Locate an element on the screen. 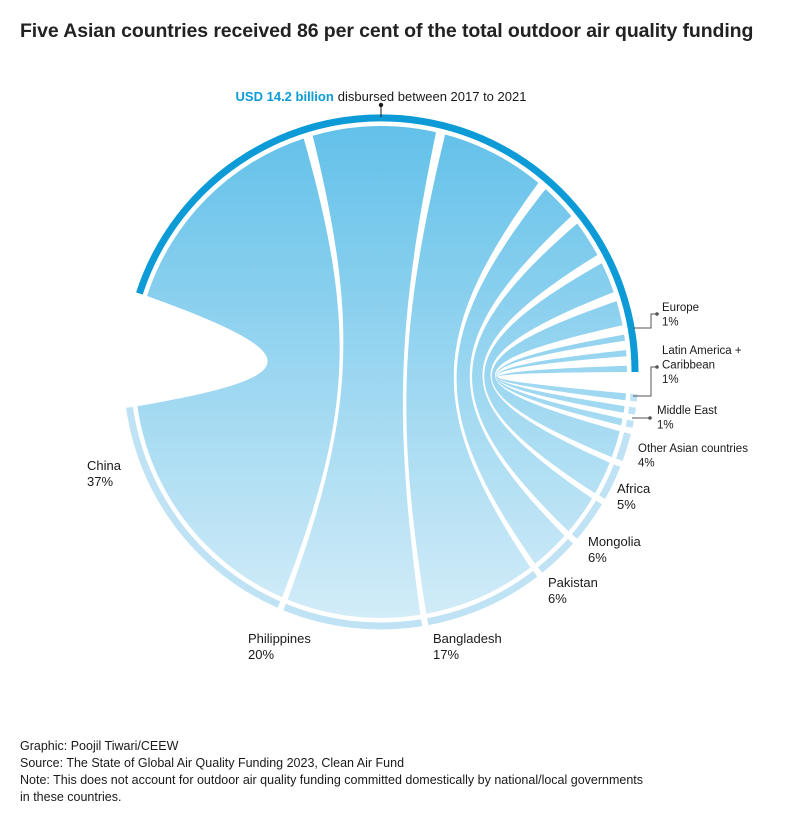  label-latin-america-caribbean: Latin America + Caribbean 1% is located at coordinates (702, 365).